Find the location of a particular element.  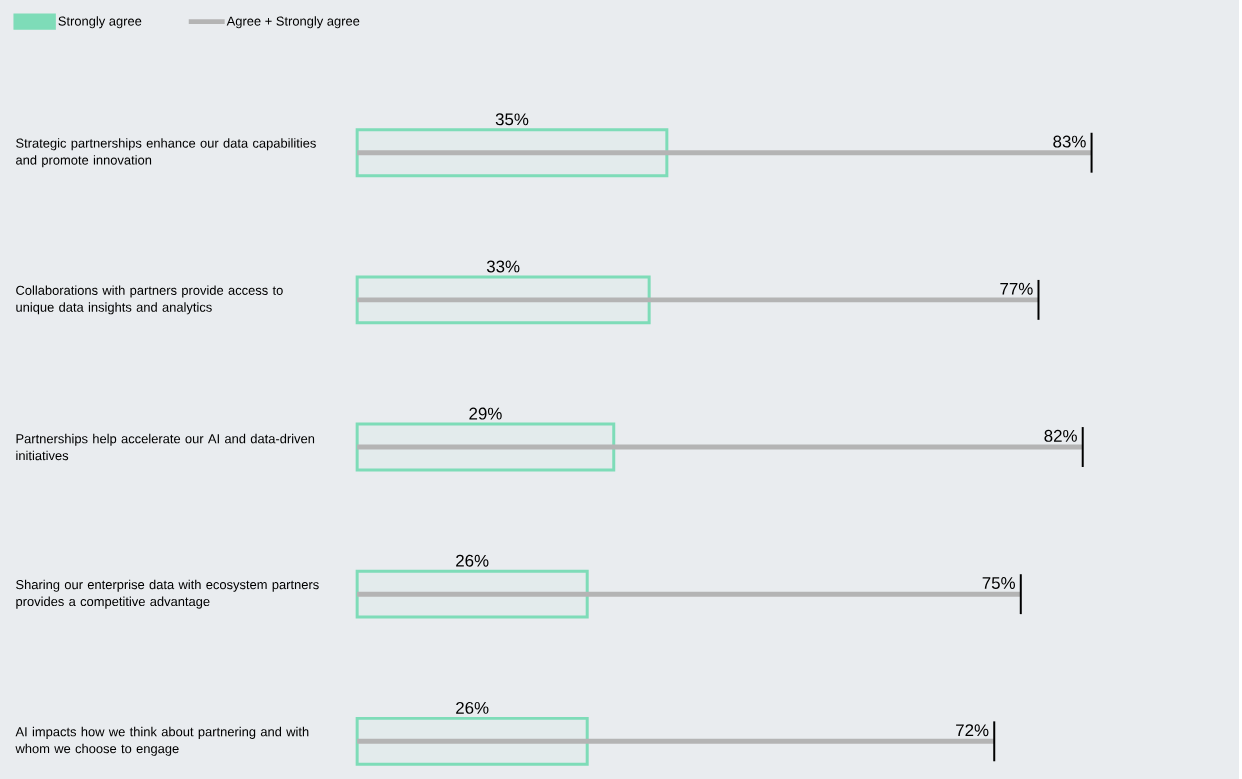

y-tick-label: Strategic partnerships enhance our data capabilities and promote innovation is located at coordinates (166, 153).